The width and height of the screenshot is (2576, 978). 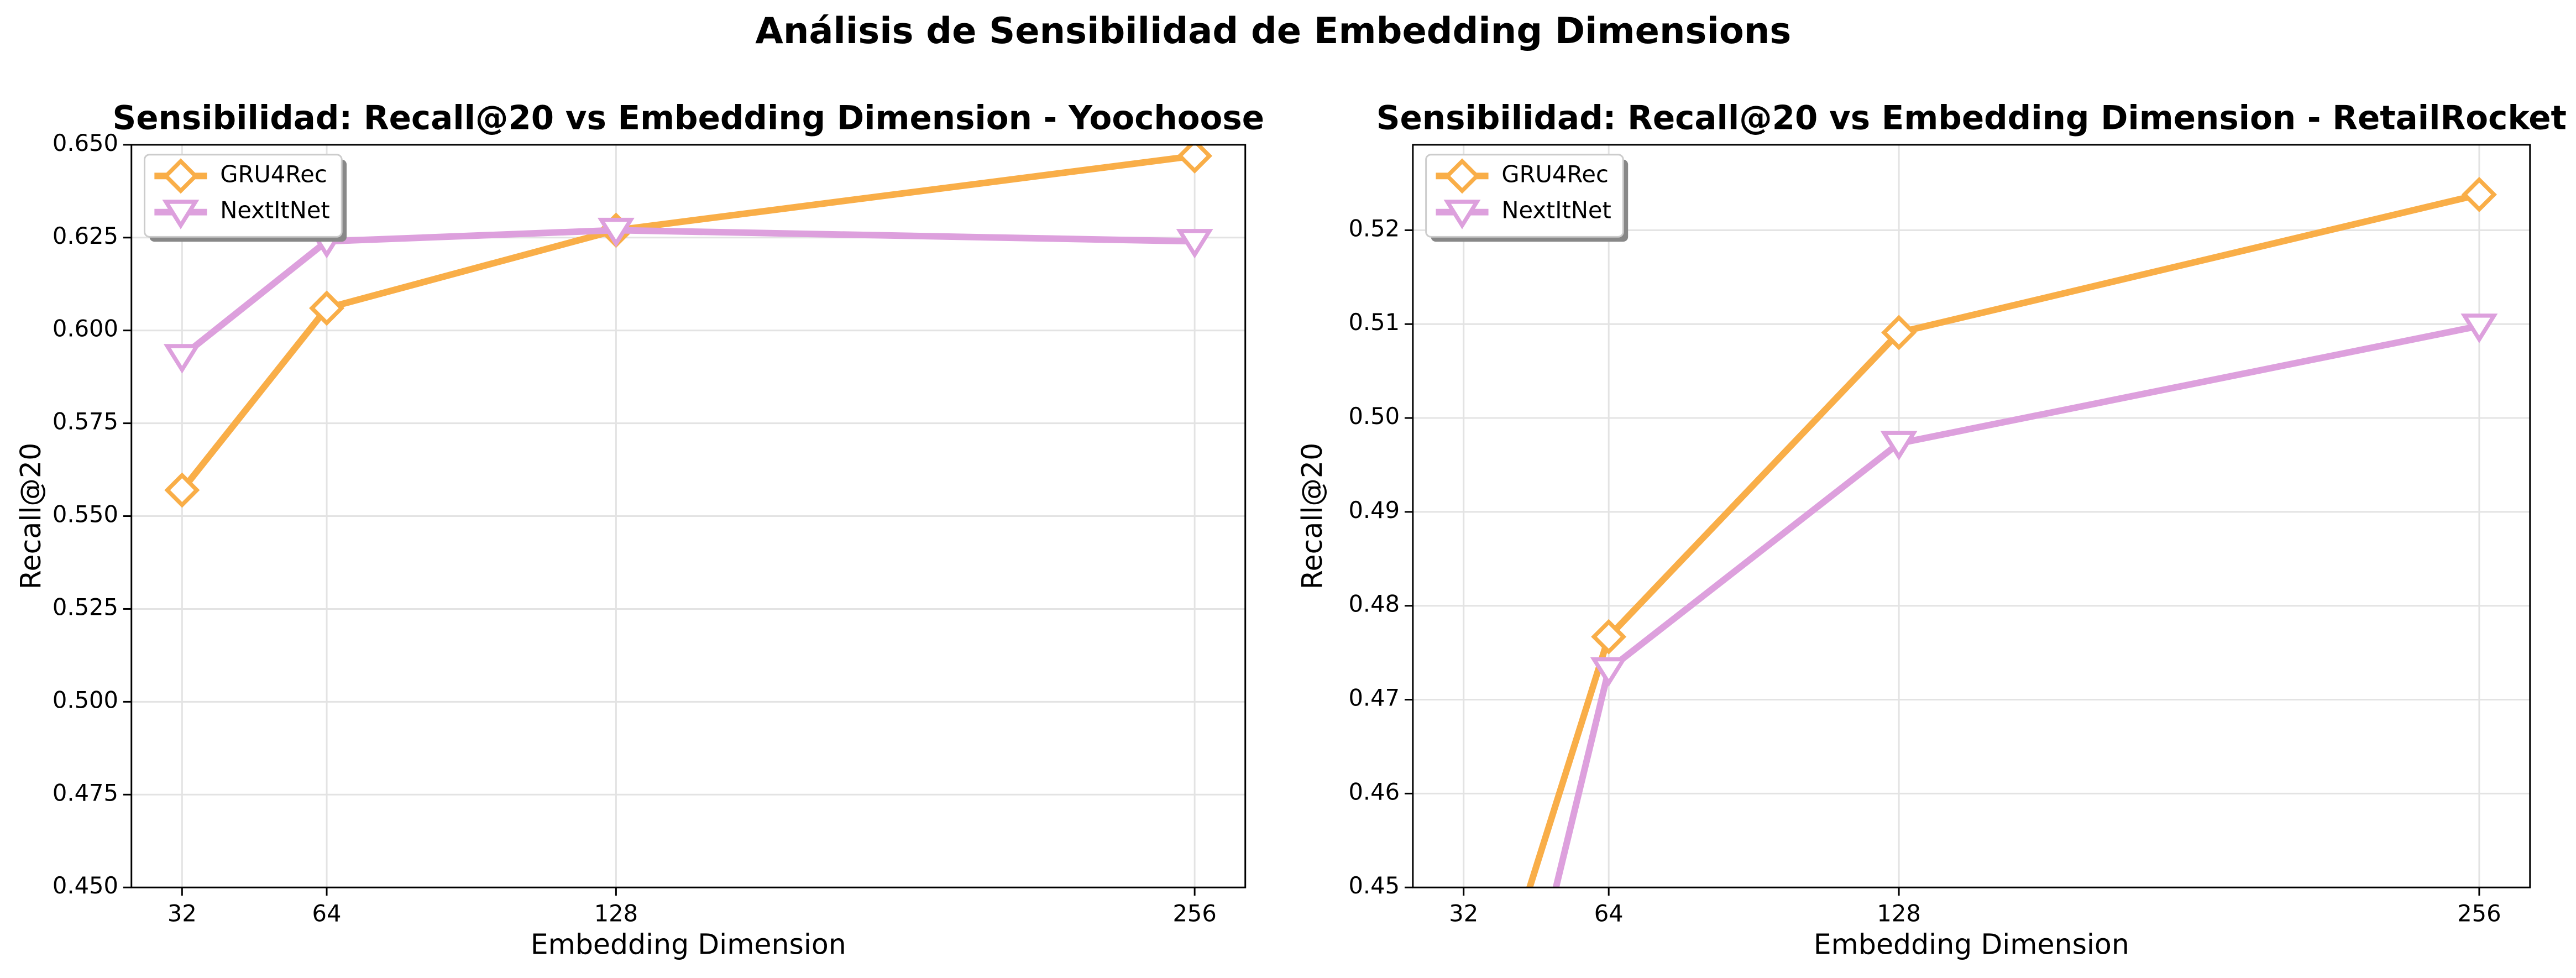 What do you see at coordinates (1374, 698) in the screenshot?
I see `y-tick-label: 0.47` at bounding box center [1374, 698].